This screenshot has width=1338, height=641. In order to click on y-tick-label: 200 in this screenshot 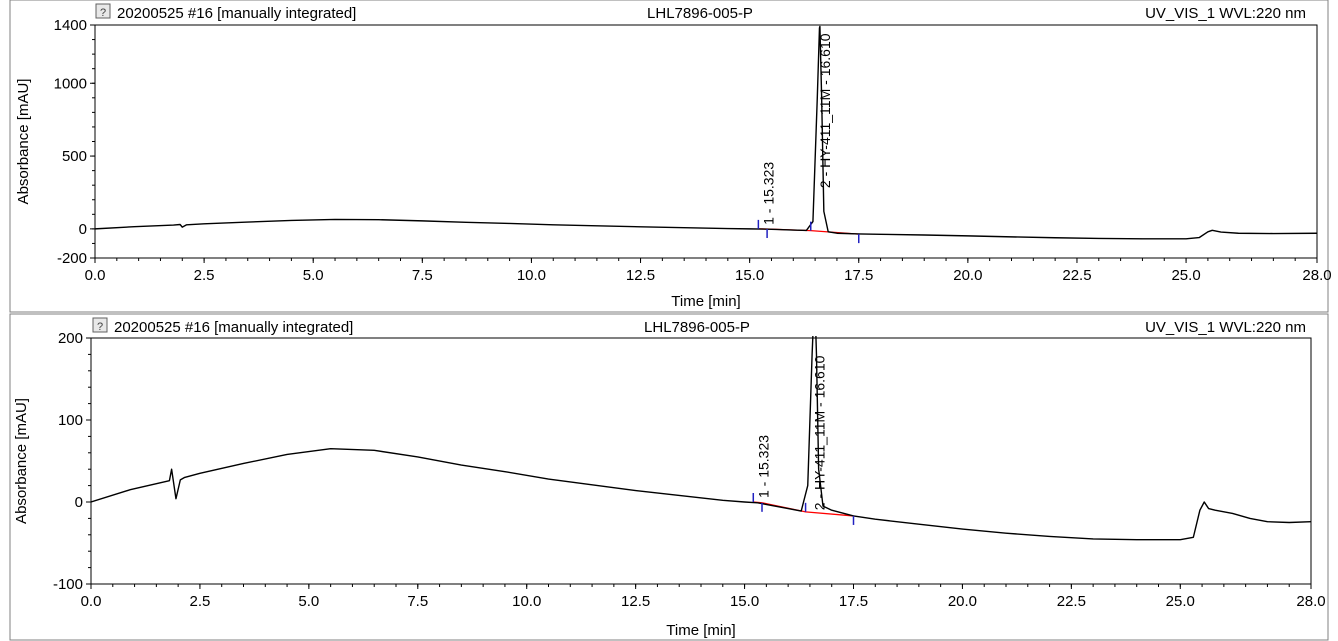, I will do `click(70, 338)`.